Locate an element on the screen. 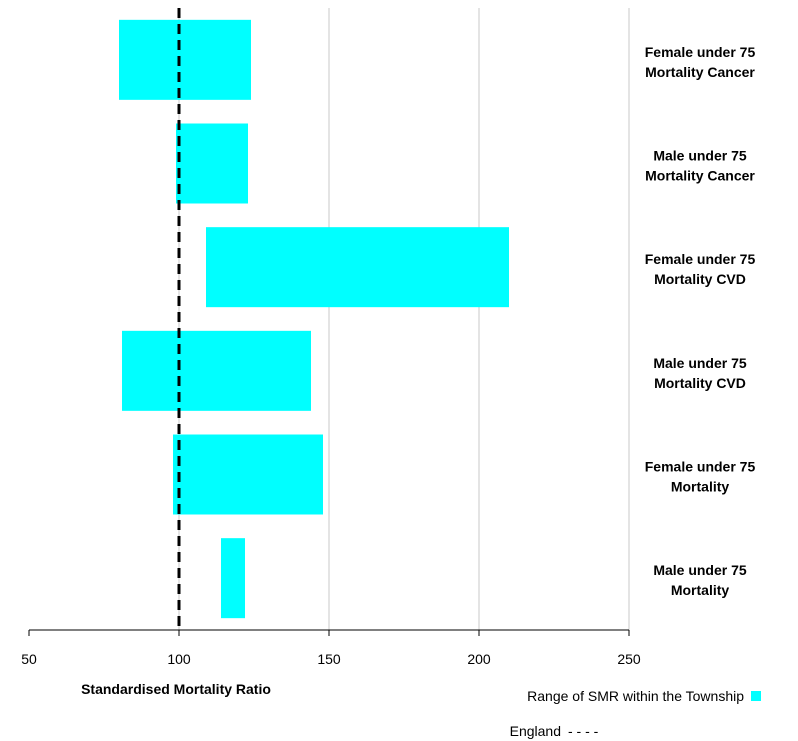 This screenshot has height=741, width=798. x-tick-label-50: 50 is located at coordinates (29, 659).